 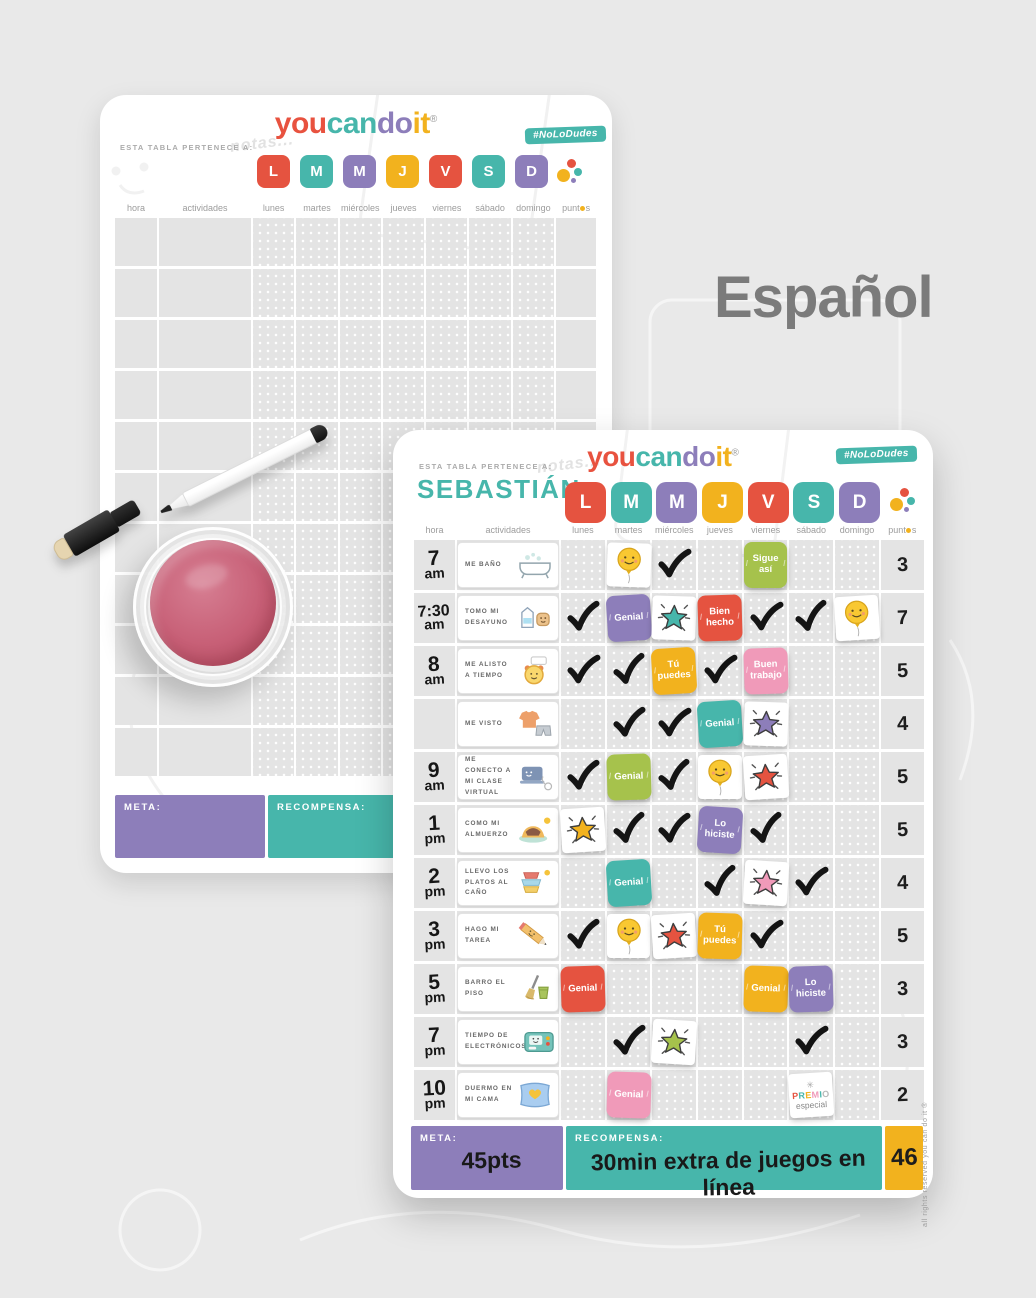 I want to click on time-text: 7:30 am, so click(x=434, y=617).